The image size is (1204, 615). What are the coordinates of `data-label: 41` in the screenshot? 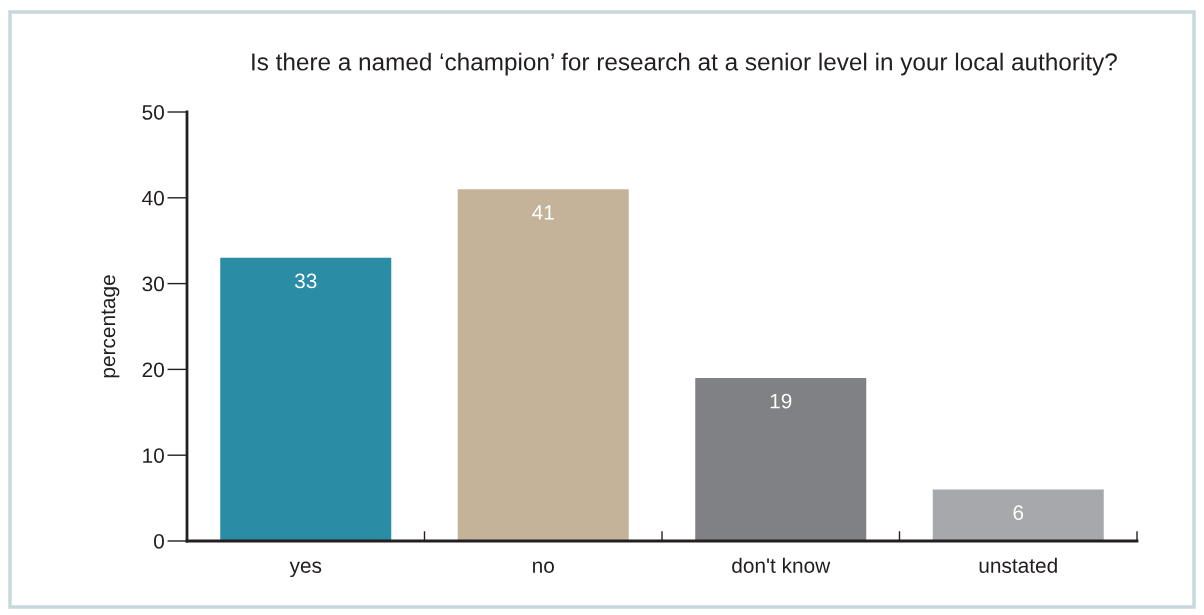 It's located at (543, 212).